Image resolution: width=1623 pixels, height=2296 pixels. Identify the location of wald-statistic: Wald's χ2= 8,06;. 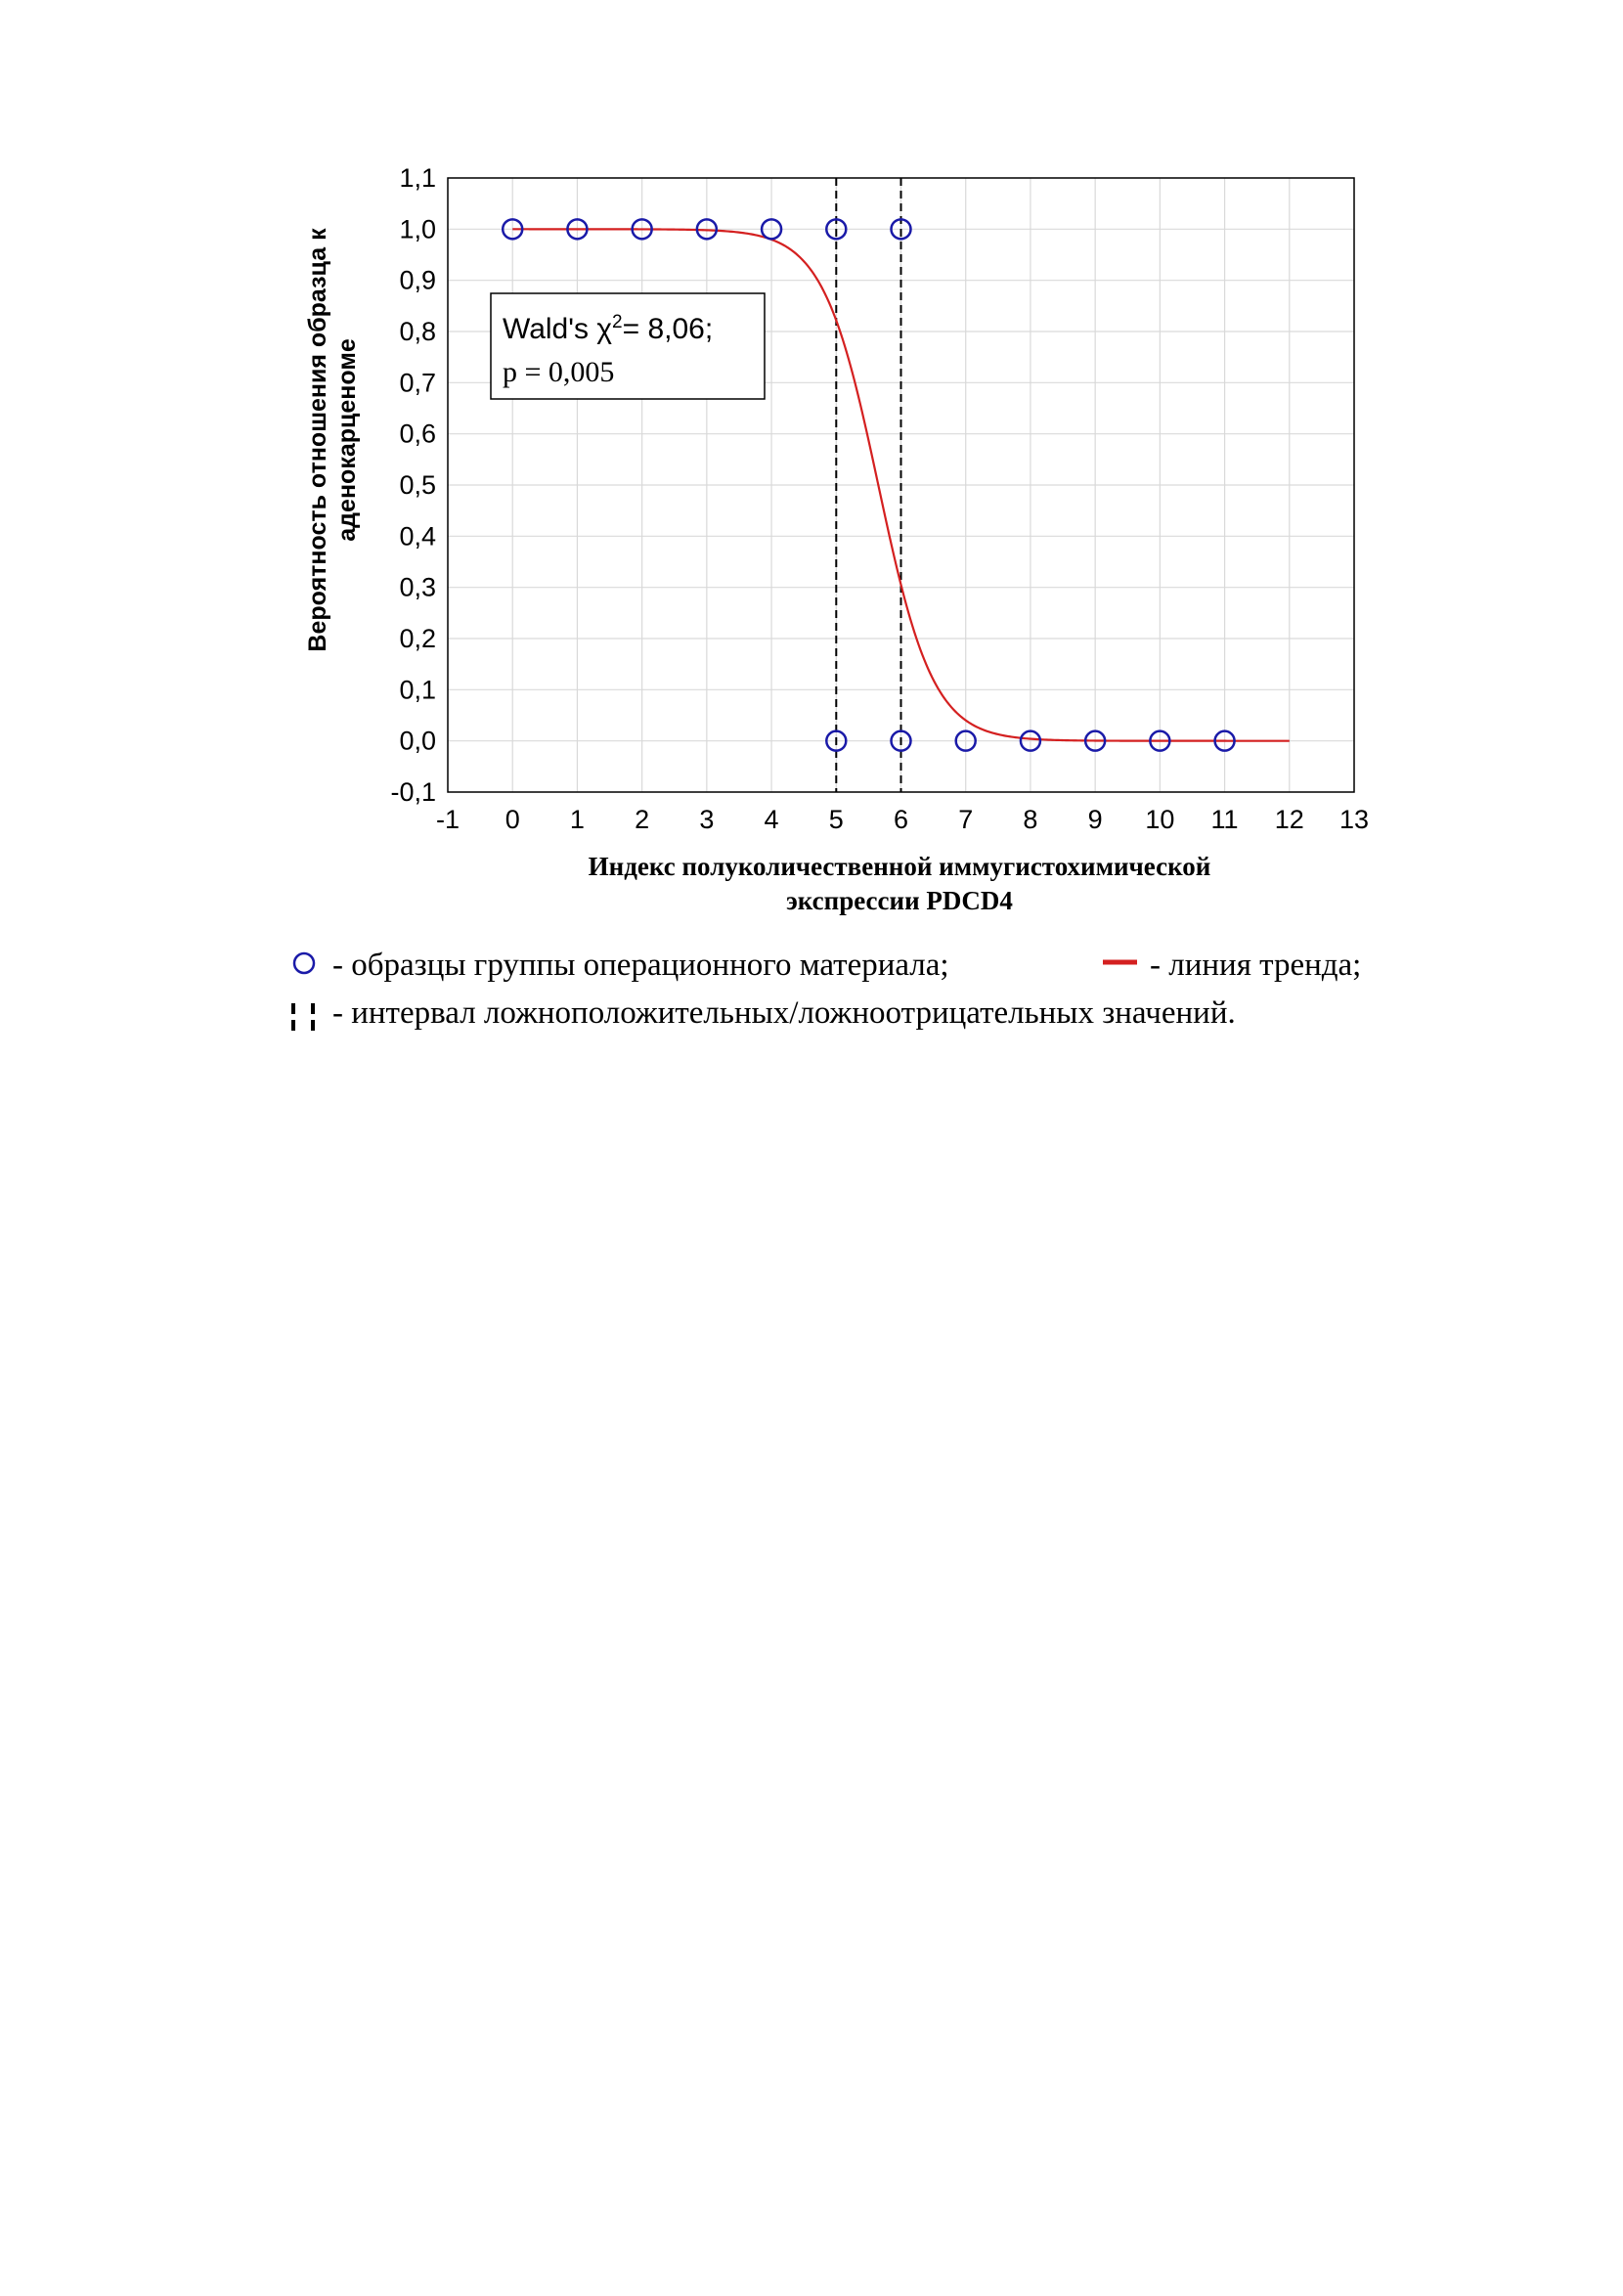
(608, 328).